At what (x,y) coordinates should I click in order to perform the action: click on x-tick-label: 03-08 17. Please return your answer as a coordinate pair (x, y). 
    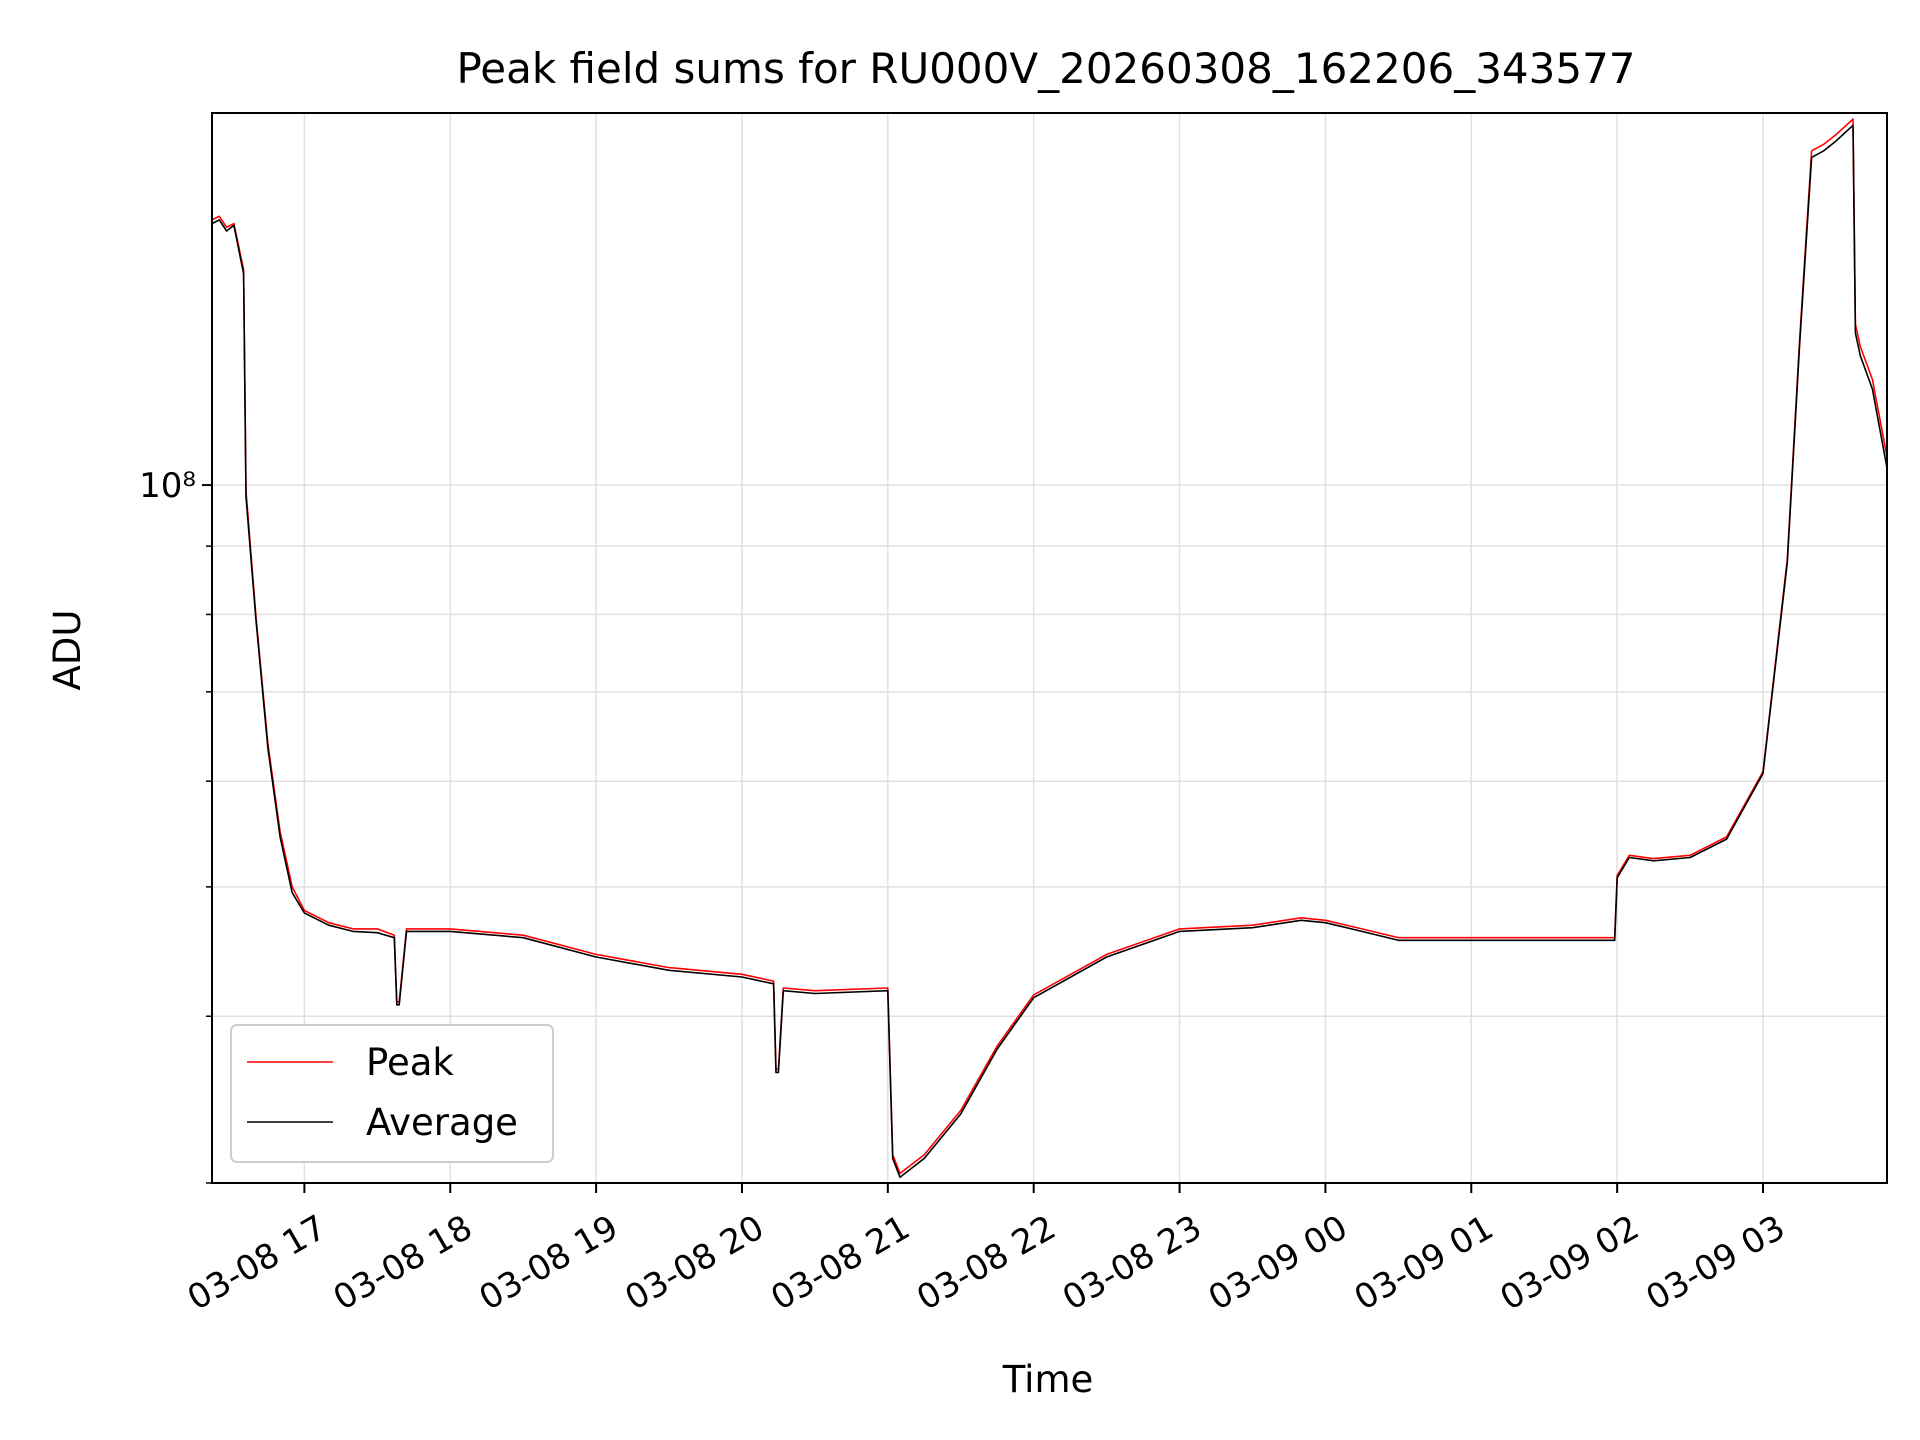
    Looking at the image, I should click on (257, 1263).